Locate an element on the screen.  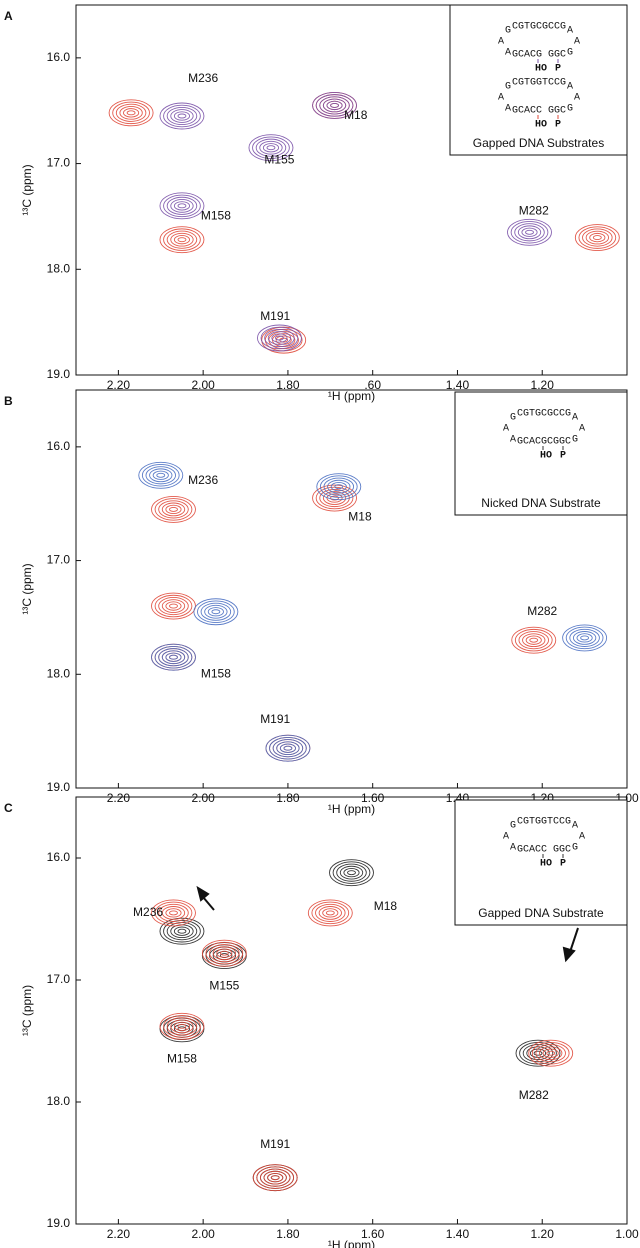
hairpin-end: P is located at coordinates (558, 69).